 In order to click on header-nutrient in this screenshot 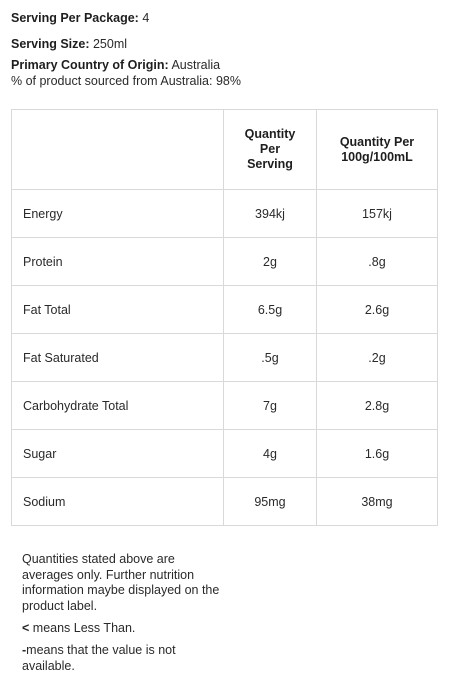, I will do `click(117, 149)`.